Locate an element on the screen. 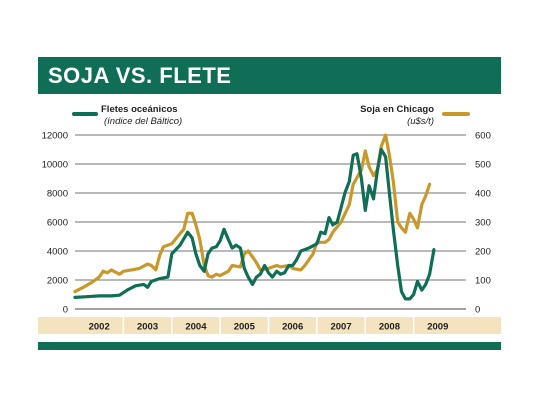  year-label-2009: 2009 is located at coordinates (437, 327).